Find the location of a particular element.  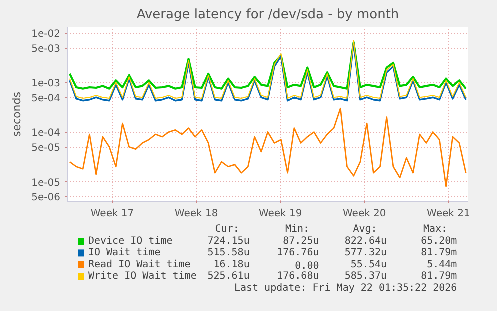

y-axis-title: seconds is located at coordinates (17, 114).